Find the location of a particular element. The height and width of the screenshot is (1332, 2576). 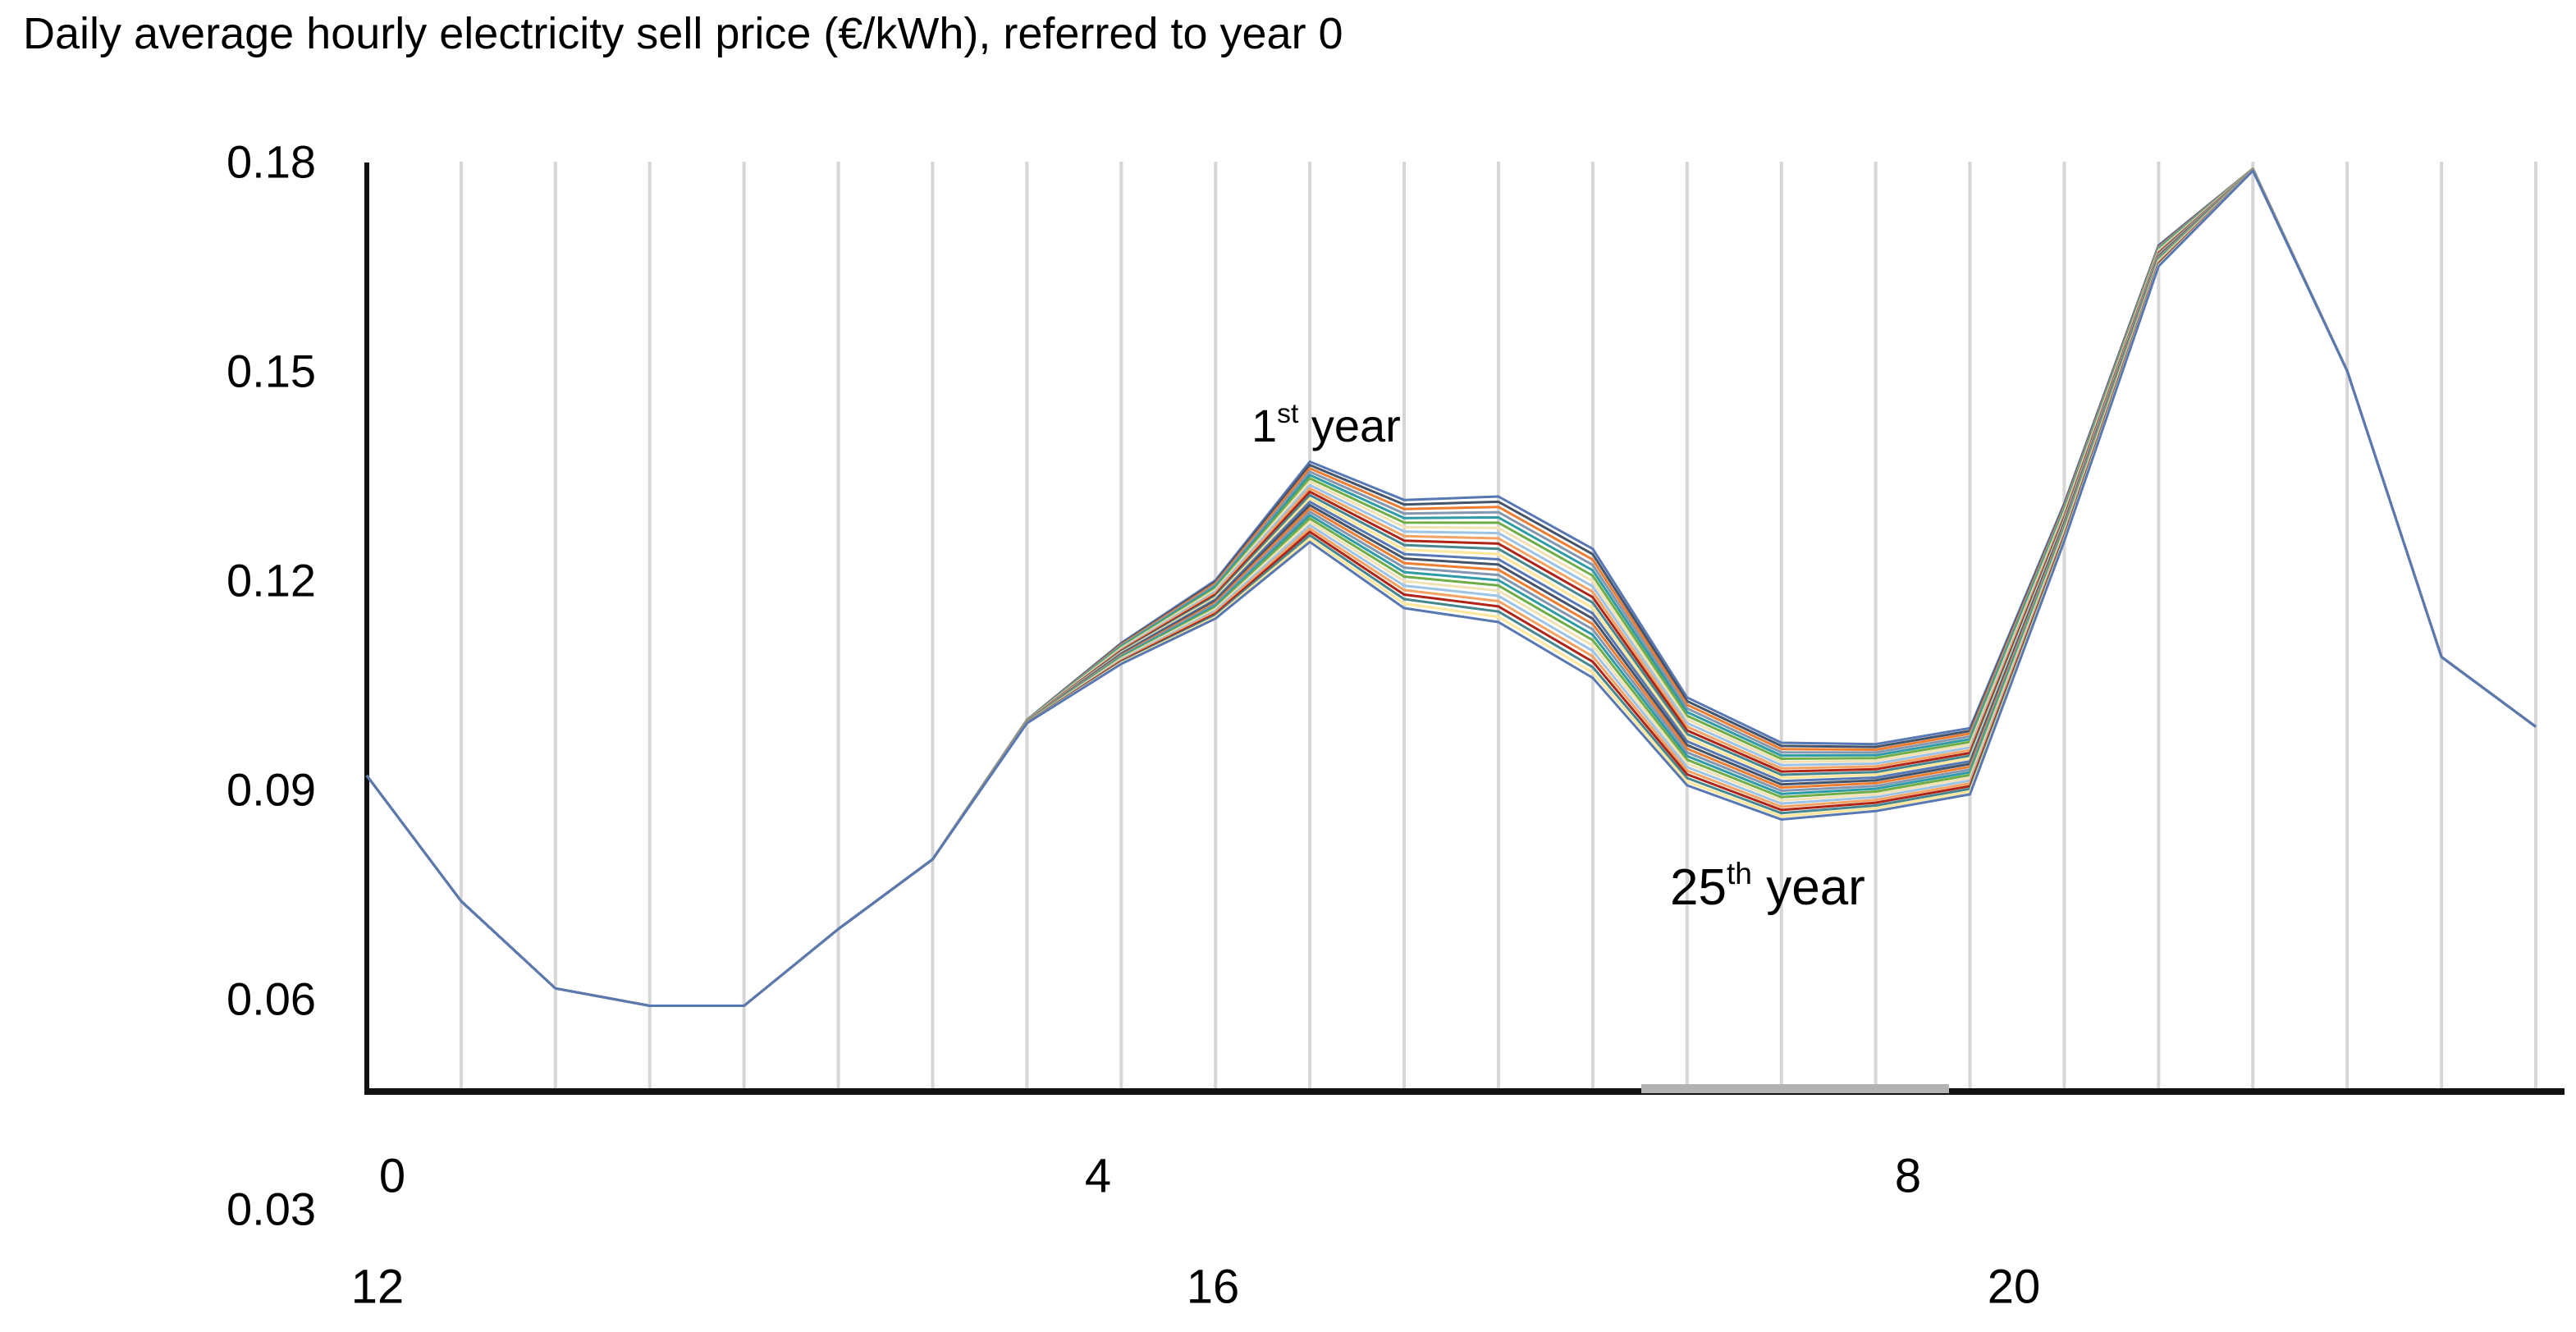

annotation-first-year-sup: st is located at coordinates (1288, 413).